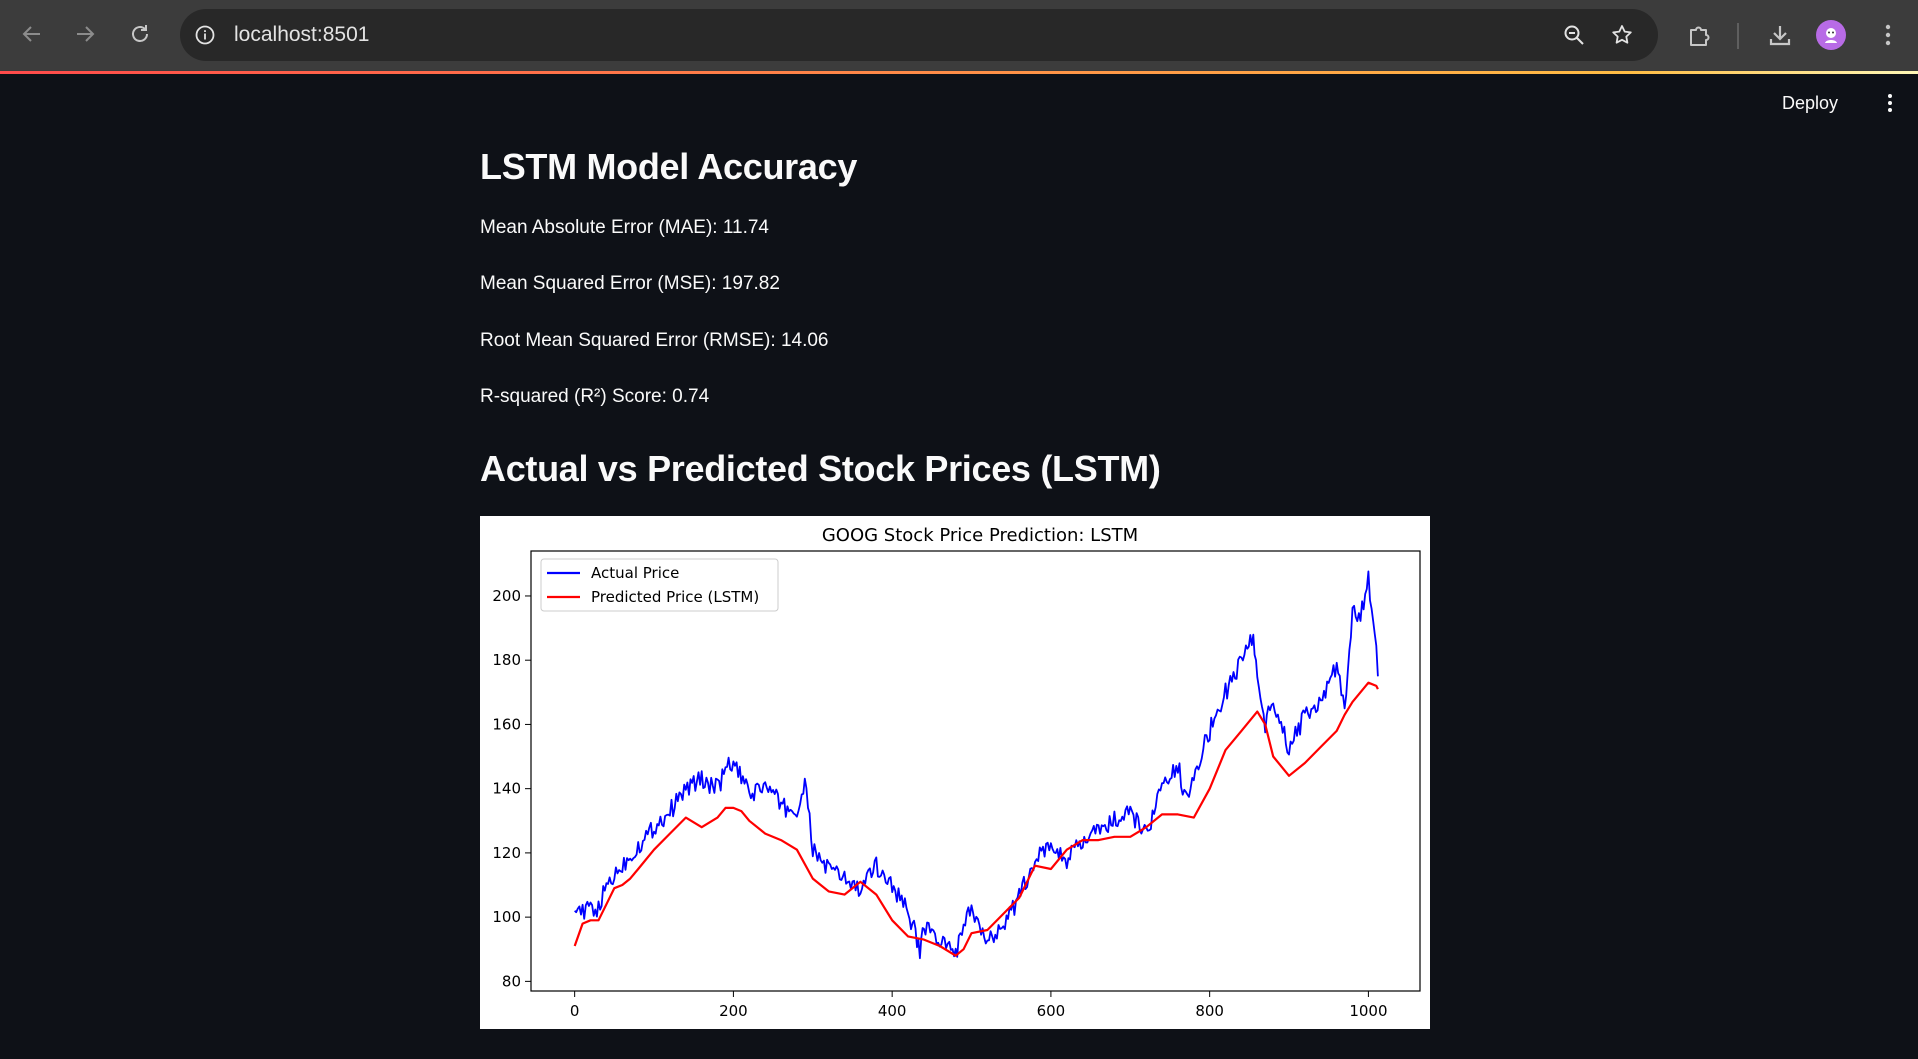  What do you see at coordinates (1888, 35) in the screenshot?
I see `kebab-icon` at bounding box center [1888, 35].